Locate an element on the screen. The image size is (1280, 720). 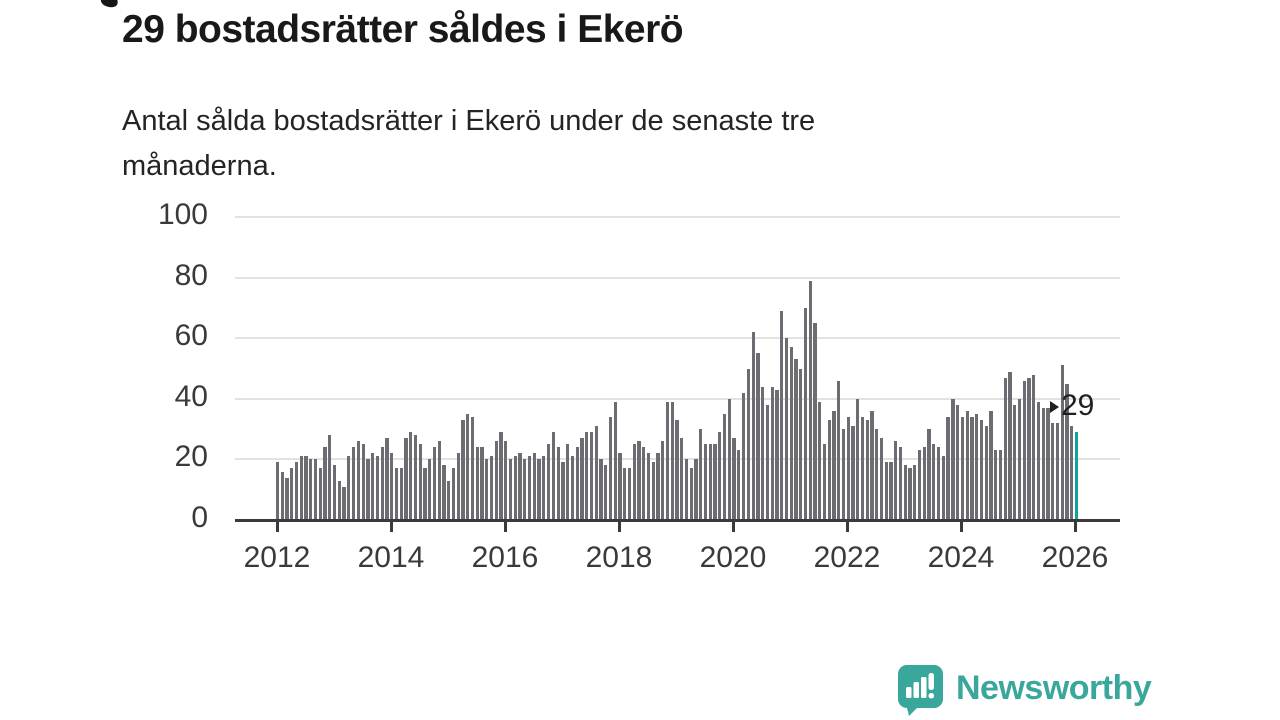
y-axis-tick-label: 60 is located at coordinates (191, 336).